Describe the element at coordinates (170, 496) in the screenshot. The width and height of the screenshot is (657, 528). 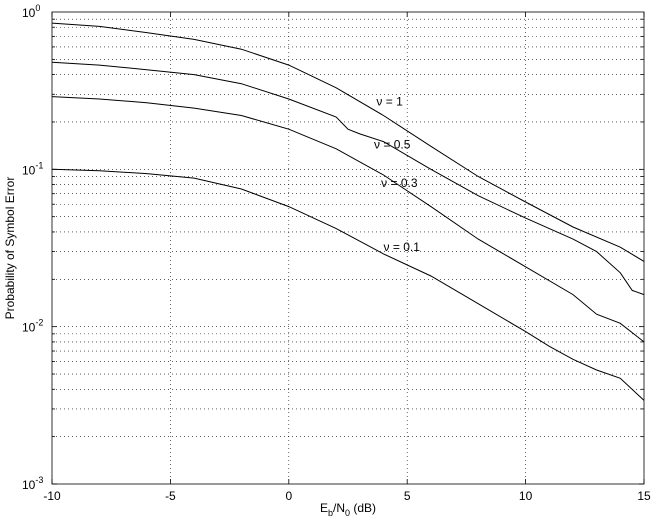
I see `x-tick-label: -5` at that location.